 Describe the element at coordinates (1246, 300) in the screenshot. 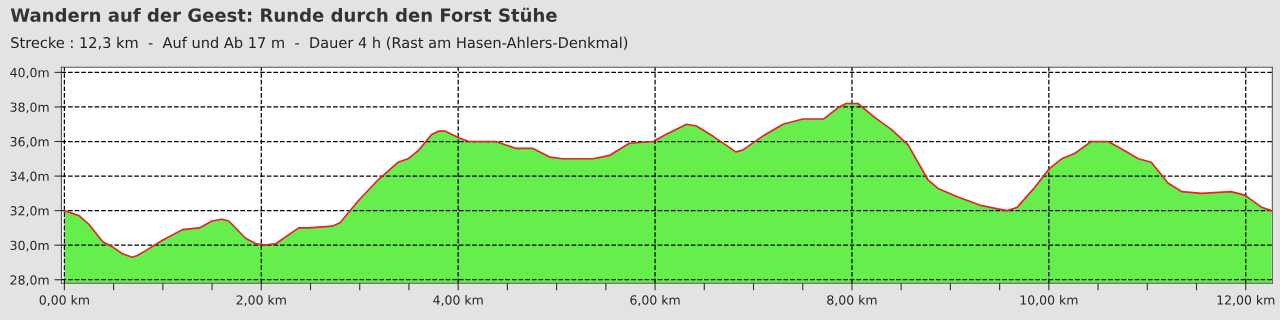

I see `x-tick-label: 12,00 km` at that location.